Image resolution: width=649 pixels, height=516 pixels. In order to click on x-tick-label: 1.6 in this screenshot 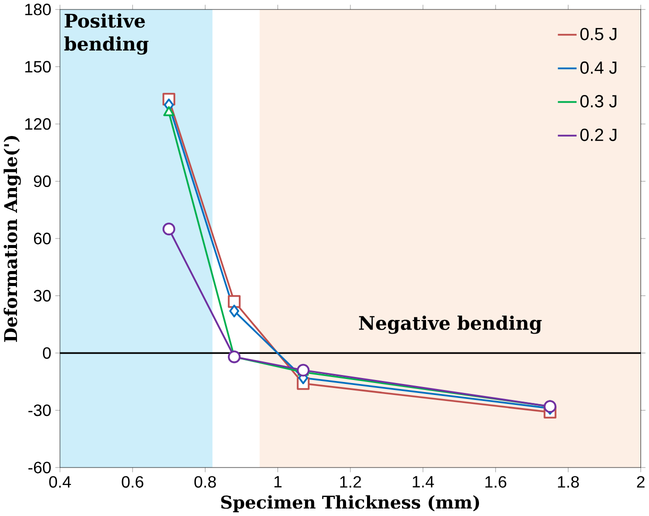, I will do `click(495, 482)`.